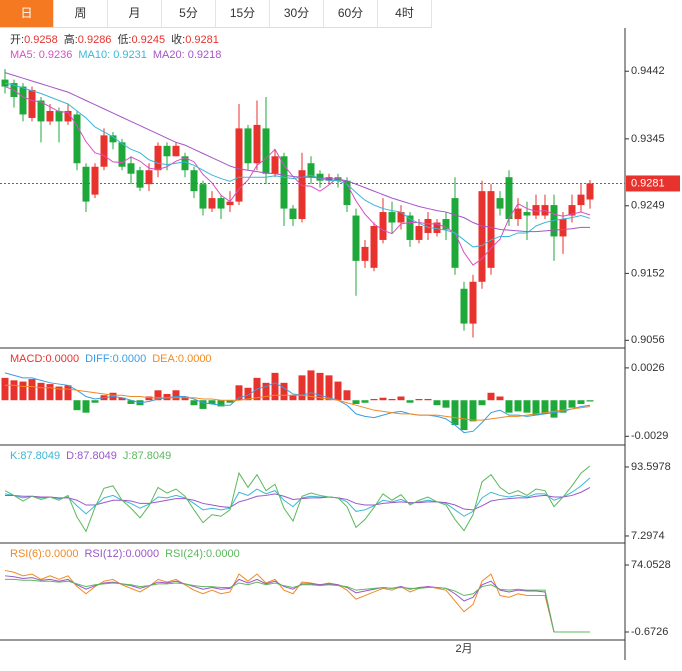  I want to click on legend-text: D:87.8049, so click(91, 456).